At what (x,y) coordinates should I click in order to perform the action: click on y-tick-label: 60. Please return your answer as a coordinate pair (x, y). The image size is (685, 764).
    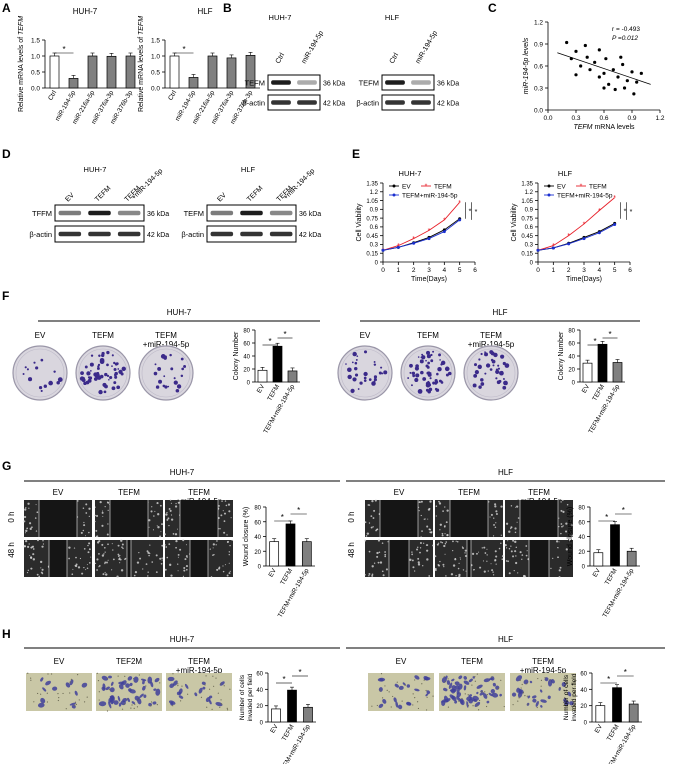
    Looking at the image, I should click on (246, 345).